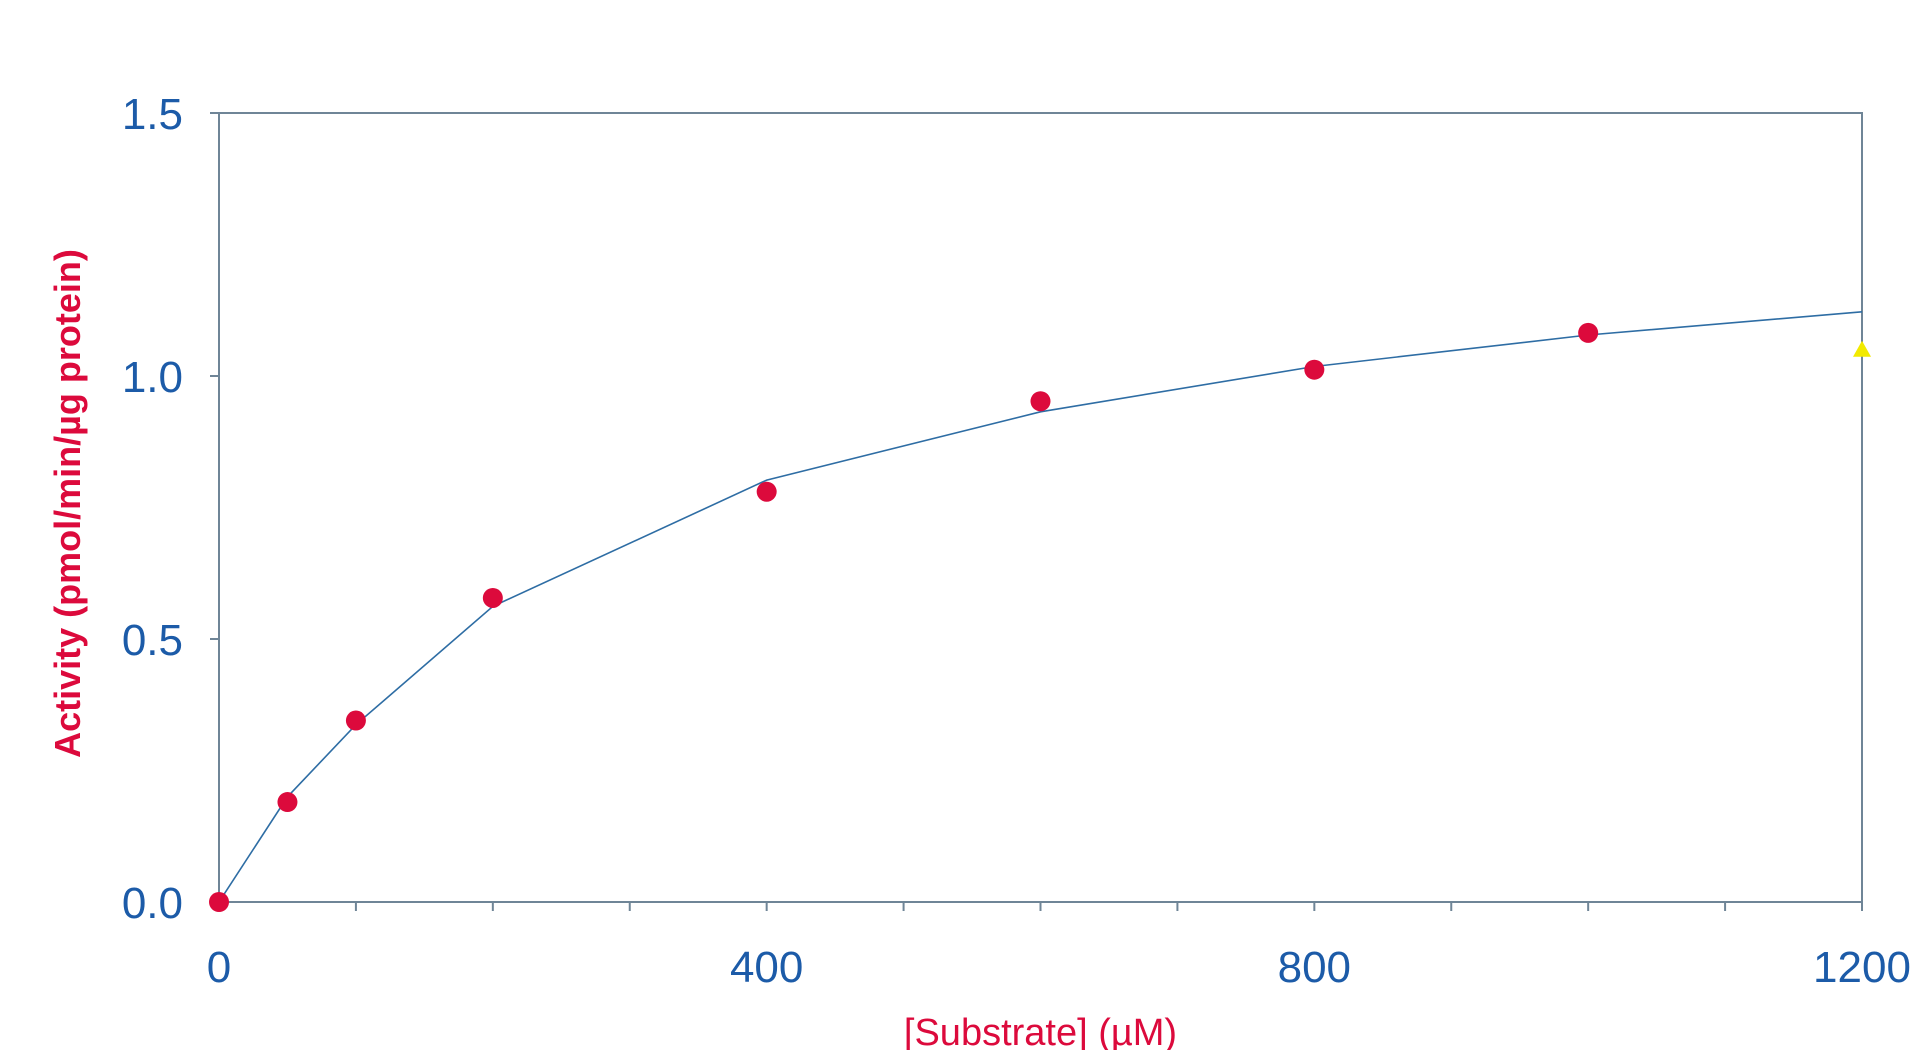  What do you see at coordinates (1314, 967) in the screenshot?
I see `x-tick-label: 800` at bounding box center [1314, 967].